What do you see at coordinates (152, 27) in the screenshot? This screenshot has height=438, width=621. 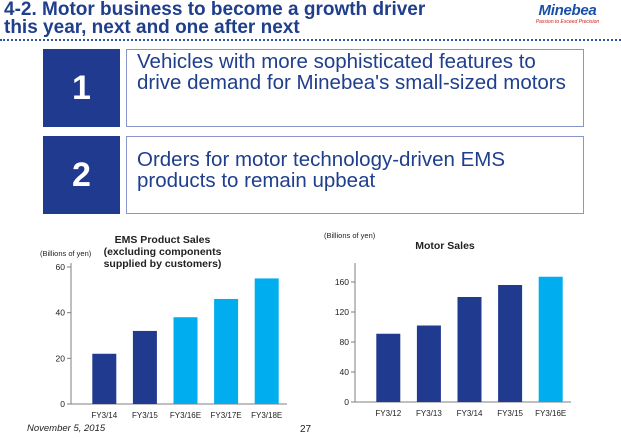 I see `title-line-2: this year, next and one after next` at bounding box center [152, 27].